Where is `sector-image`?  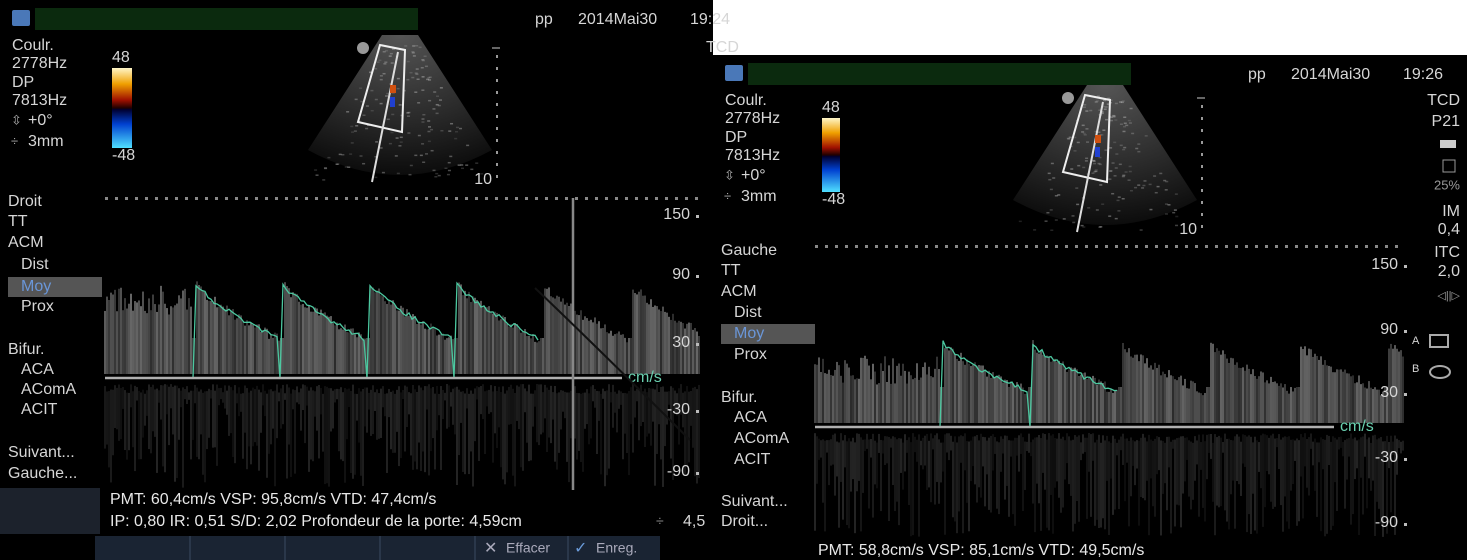
sector-image is located at coordinates (1105, 155).